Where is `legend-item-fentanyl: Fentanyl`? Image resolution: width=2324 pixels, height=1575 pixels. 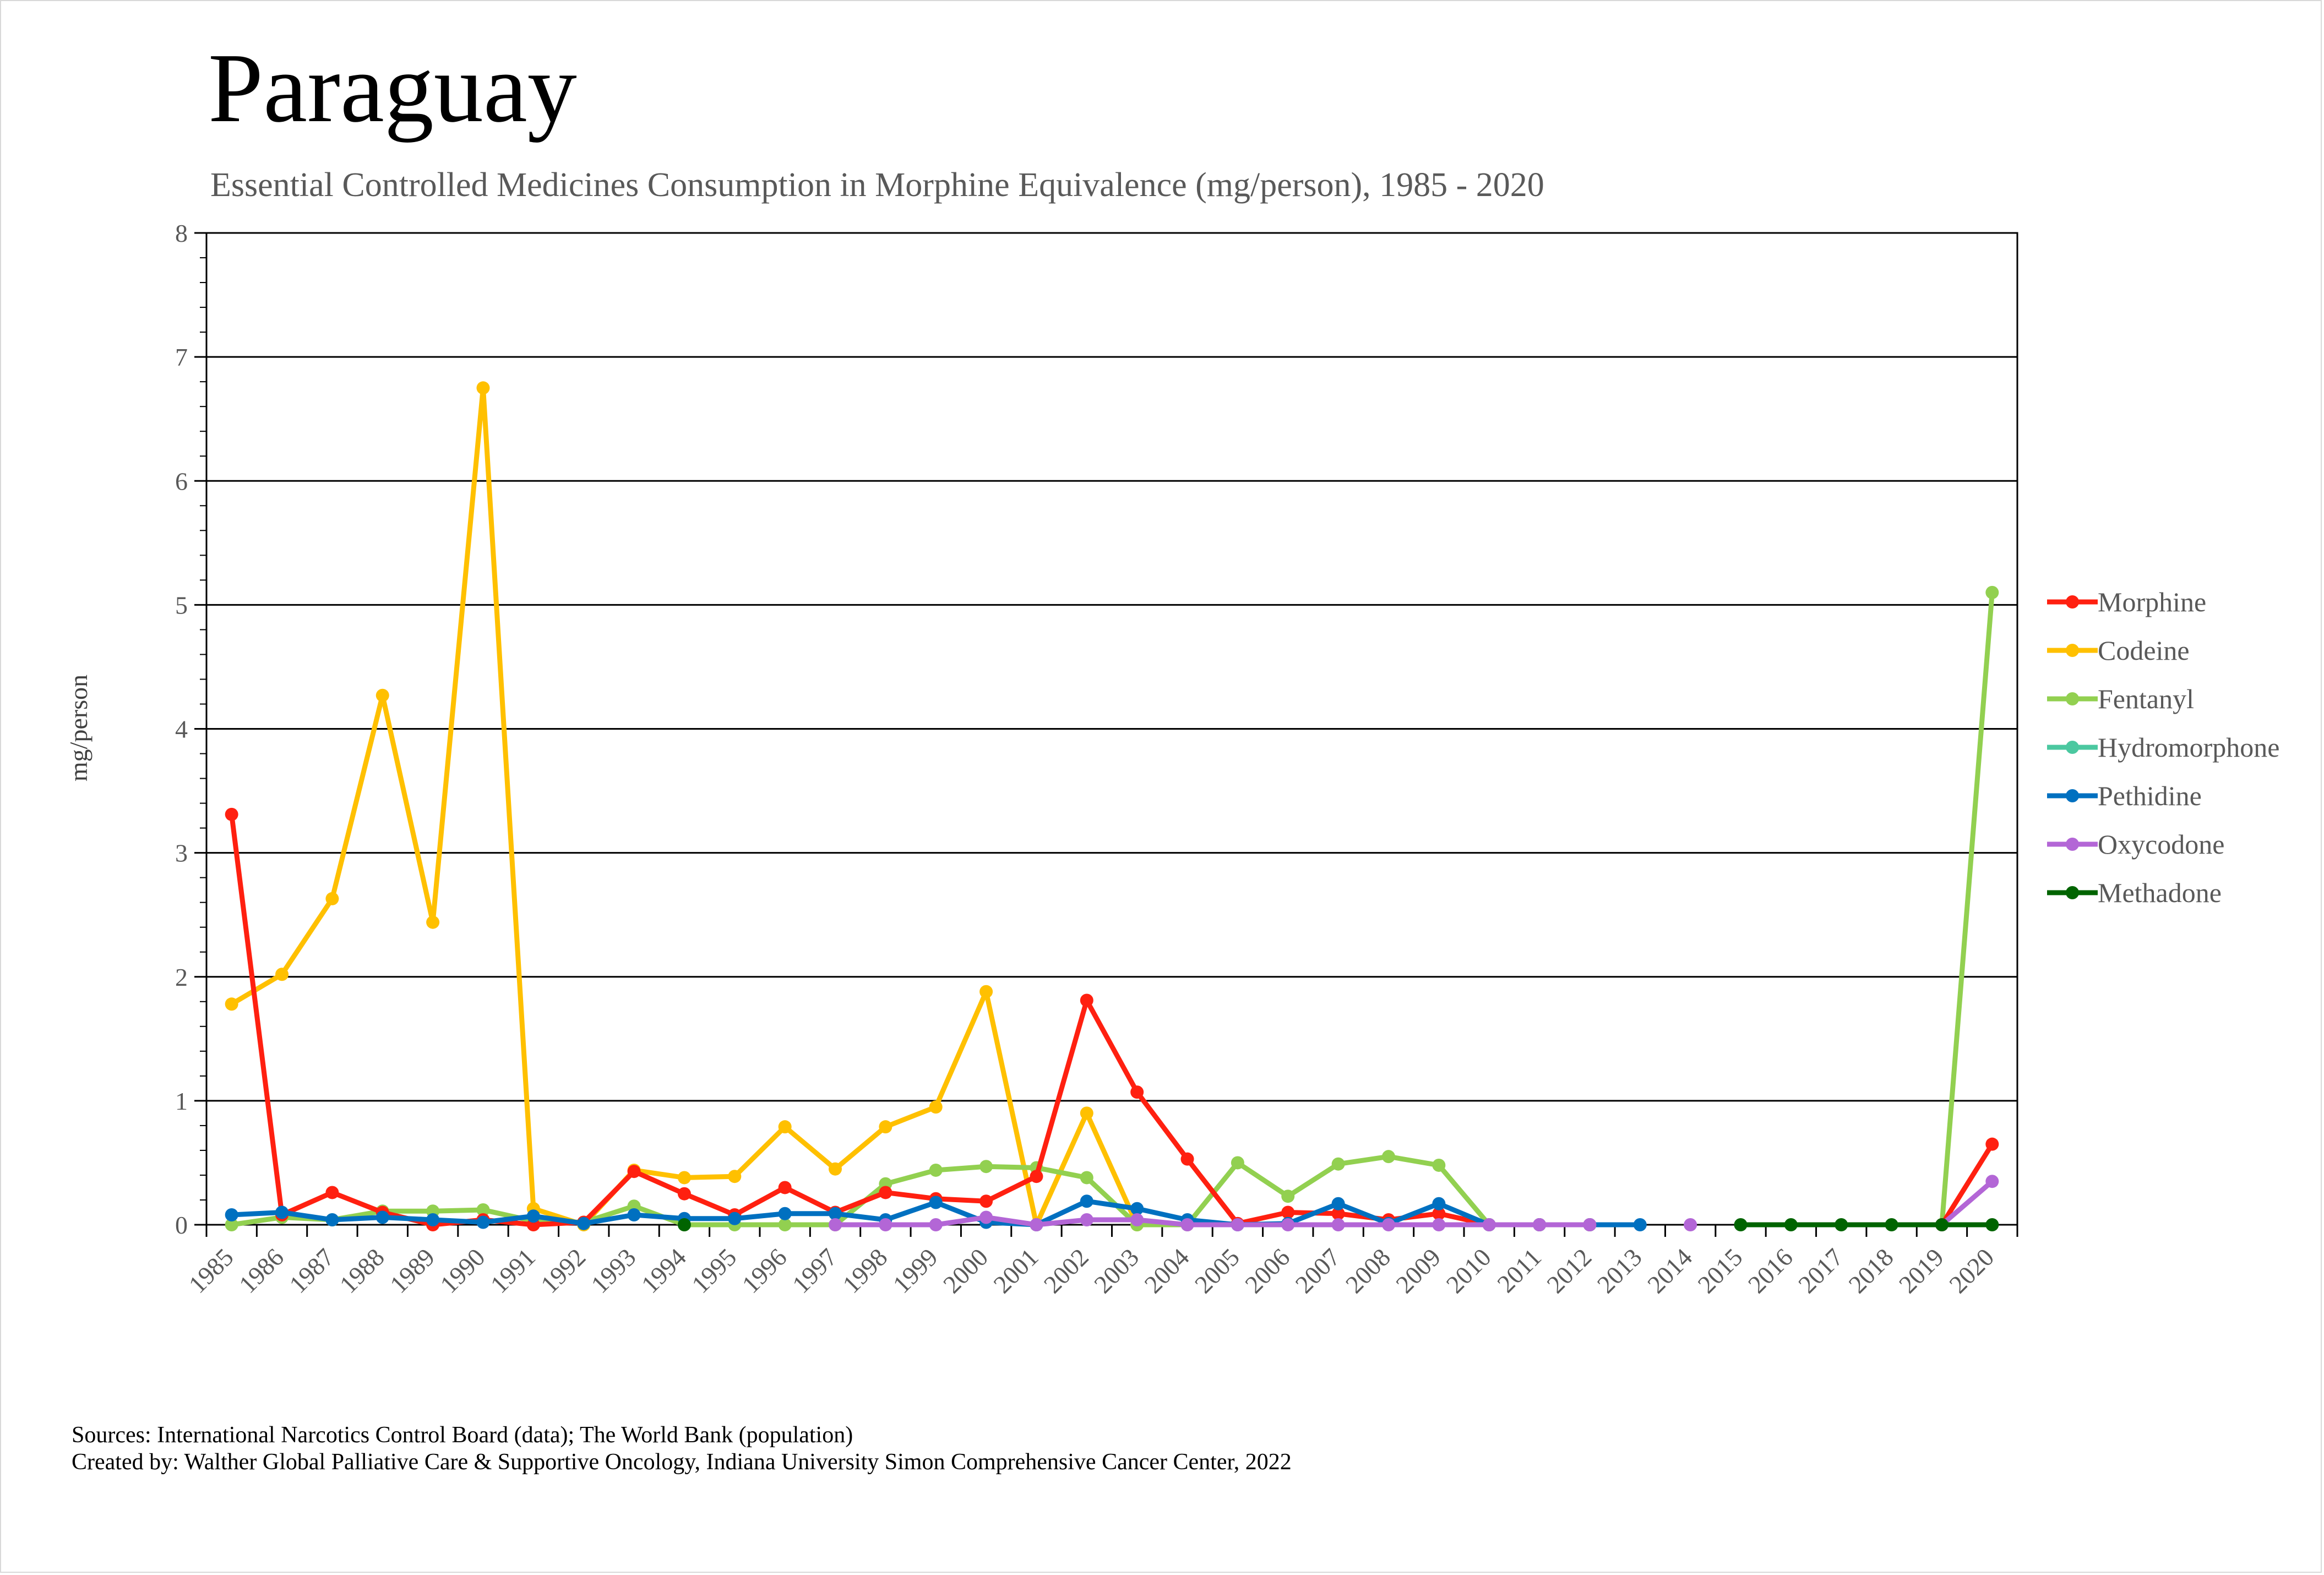 legend-item-fentanyl: Fentanyl is located at coordinates (2120, 699).